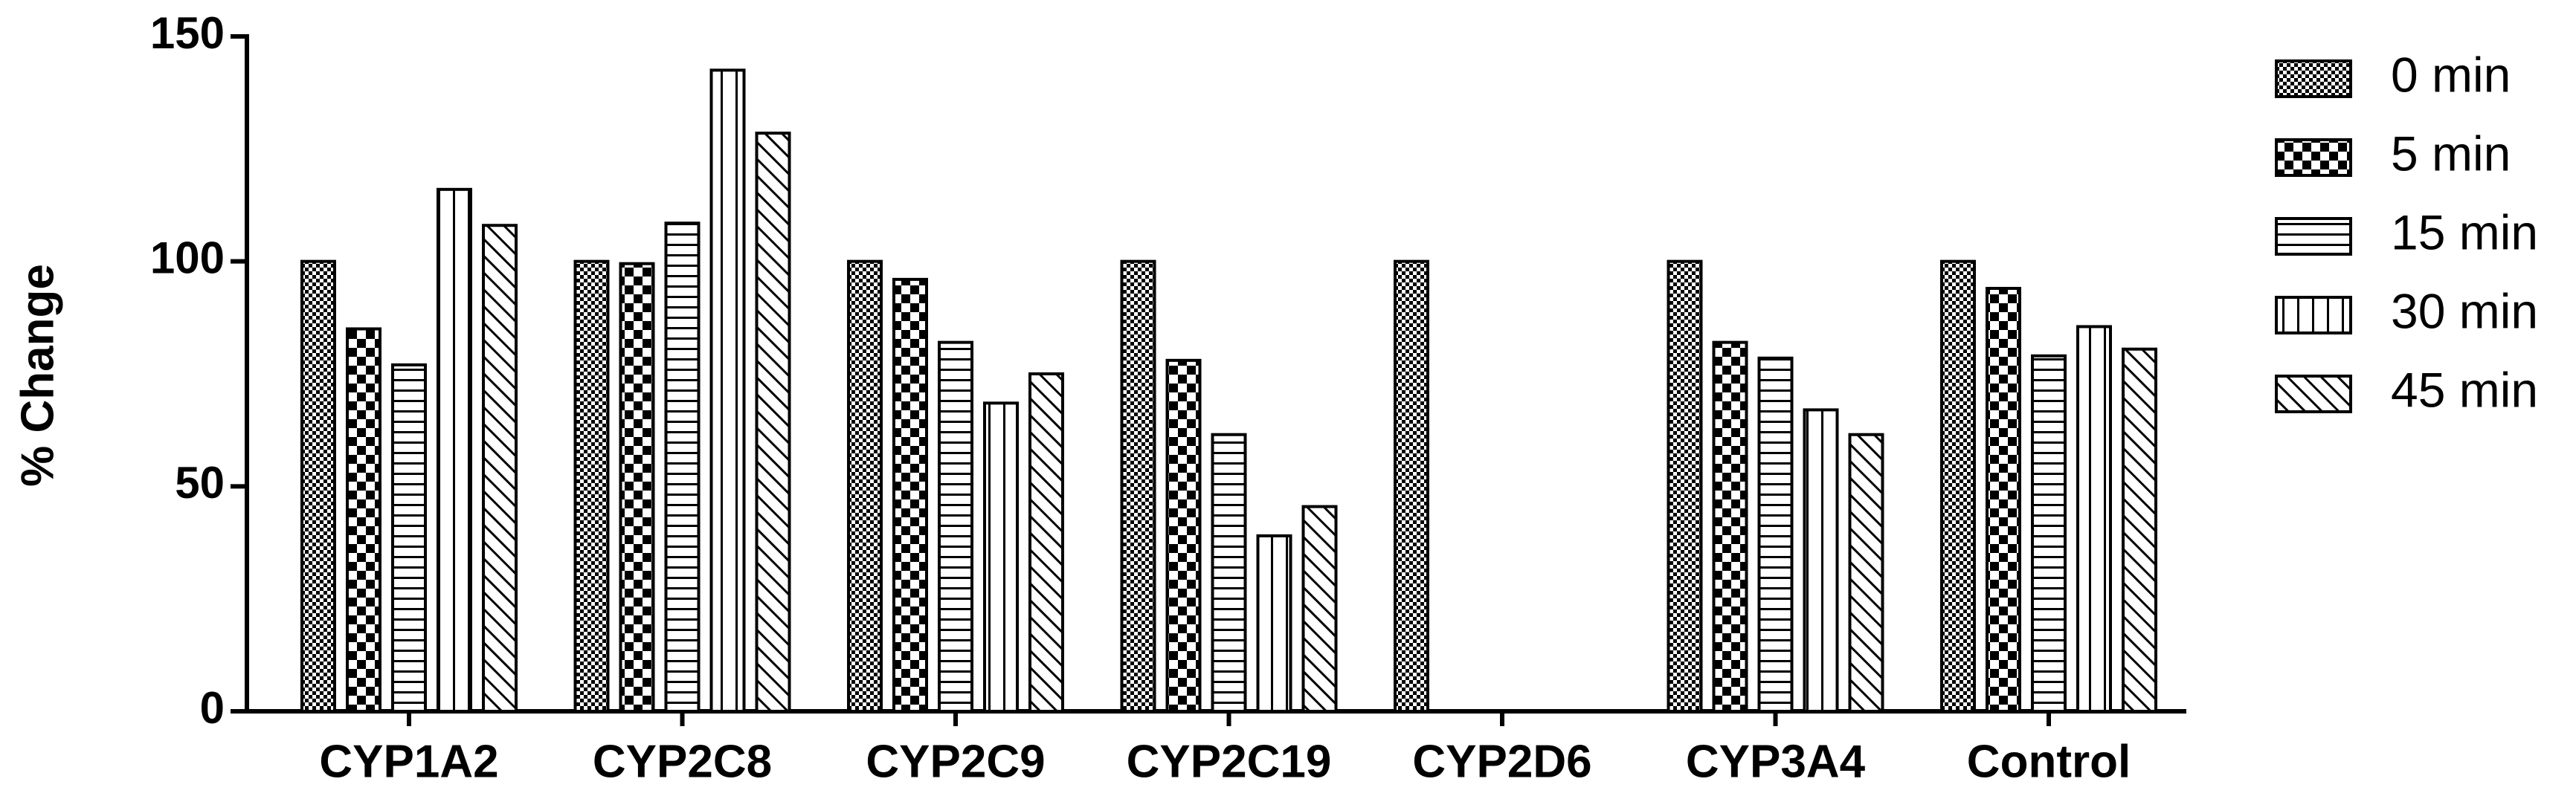 The width and height of the screenshot is (2576, 799). Describe the element at coordinates (2464, 231) in the screenshot. I see `legend-label: 15 min` at that location.